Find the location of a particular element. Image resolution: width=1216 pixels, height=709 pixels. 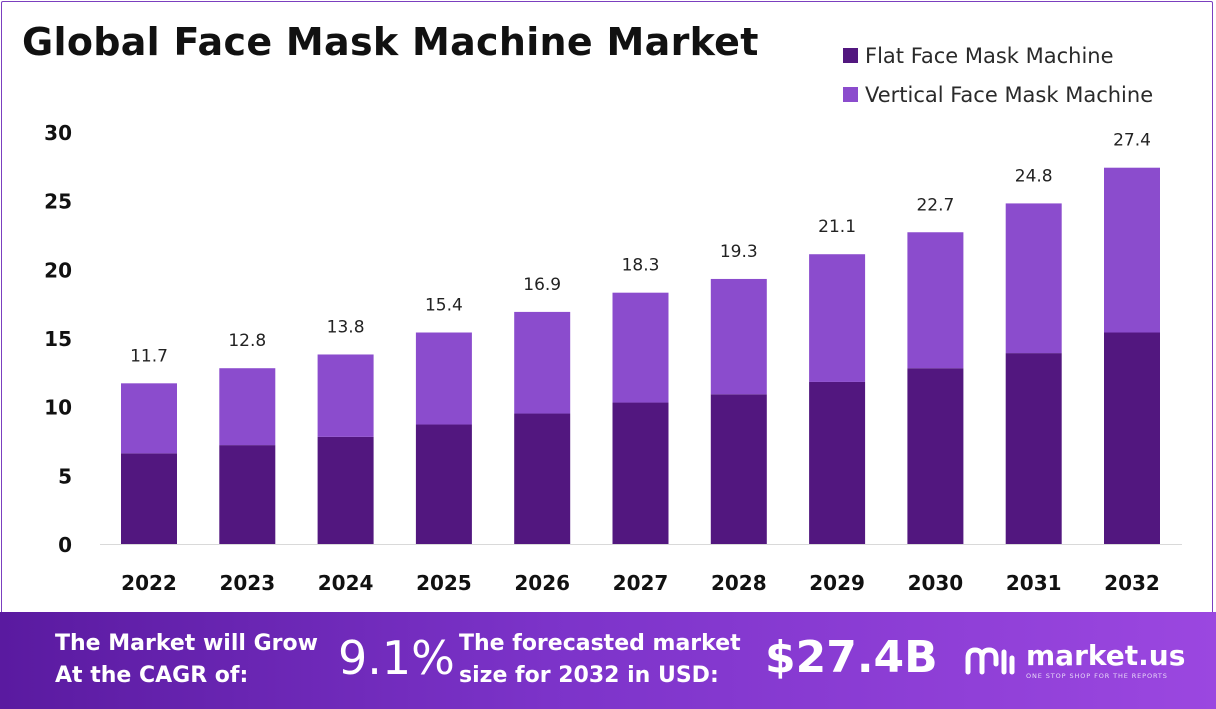

y-tick-label: 5 is located at coordinates (65, 476).